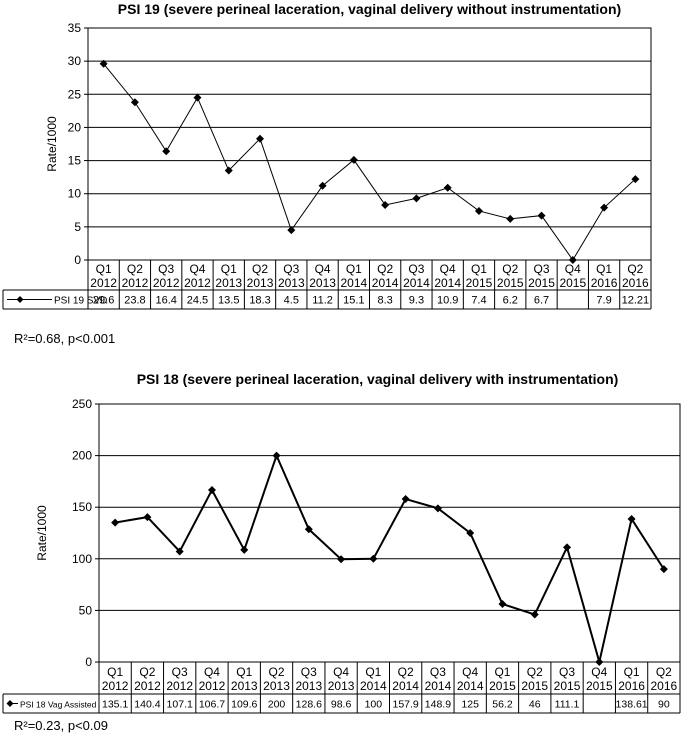  What do you see at coordinates (636, 301) in the screenshot?
I see `data-label: 12.21` at bounding box center [636, 301].